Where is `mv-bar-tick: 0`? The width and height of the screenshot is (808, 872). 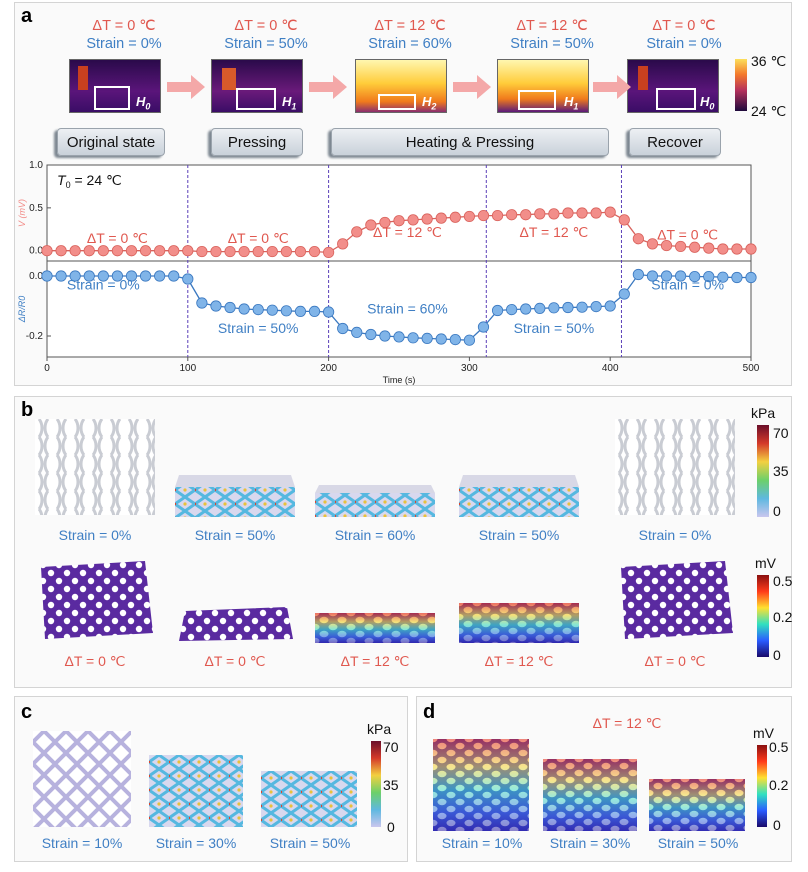
mv-bar-tick: 0 is located at coordinates (777, 655).